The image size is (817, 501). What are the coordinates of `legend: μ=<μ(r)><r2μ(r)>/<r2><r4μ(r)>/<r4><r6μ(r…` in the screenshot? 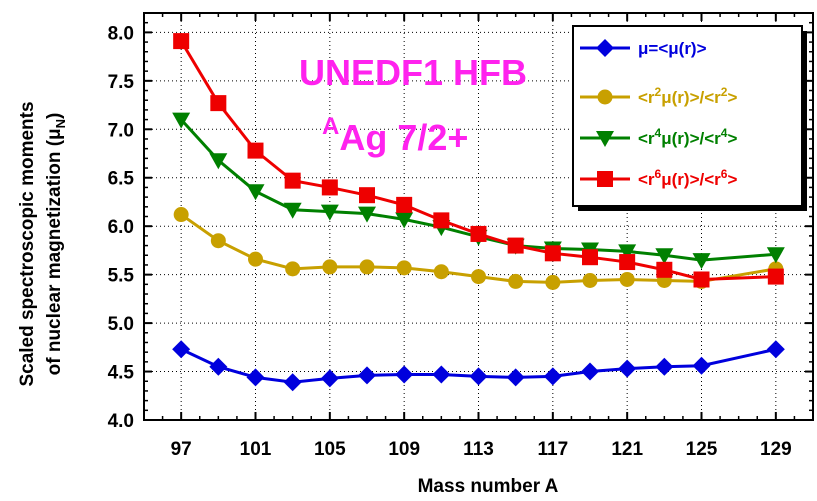 It's located at (689, 118).